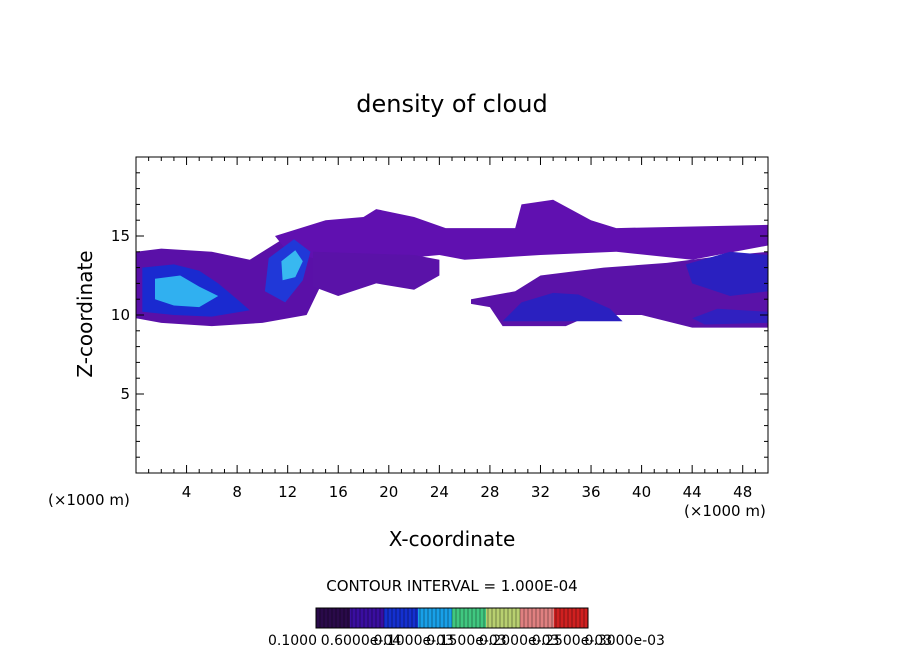 The width and height of the screenshot is (904, 654). I want to click on cloud-region-second-bright, so click(292, 265).